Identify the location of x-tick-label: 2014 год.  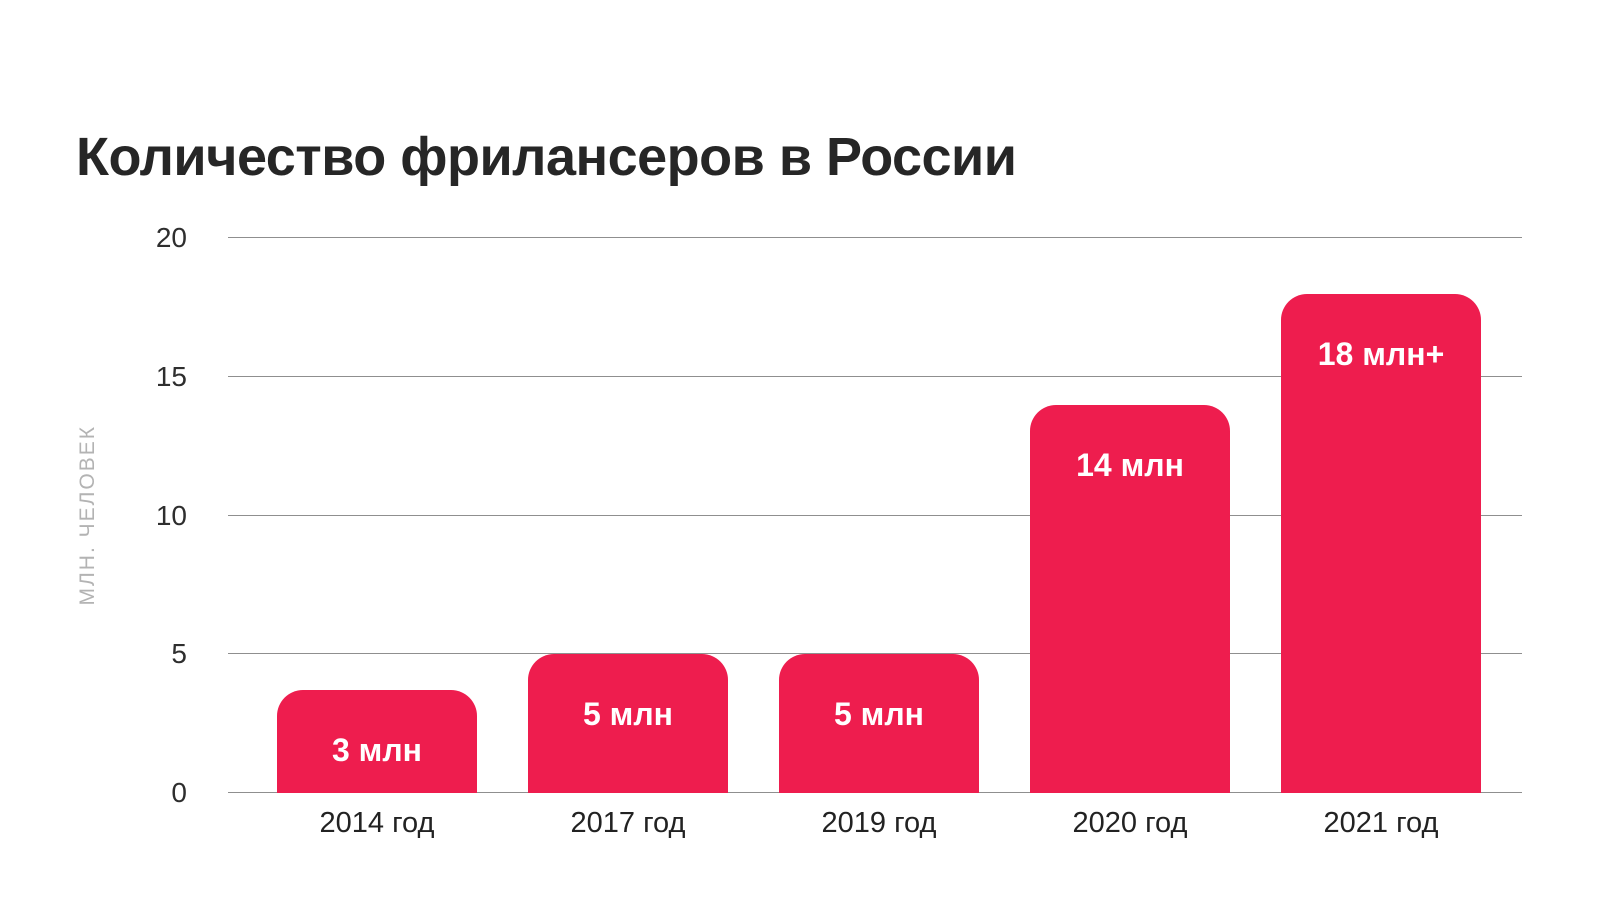
(377, 823).